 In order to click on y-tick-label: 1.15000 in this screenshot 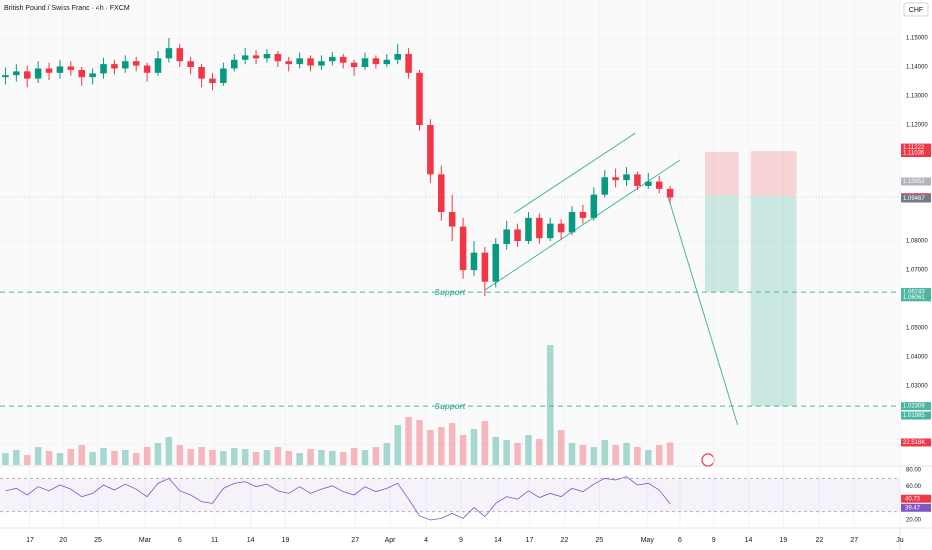, I will do `click(917, 39)`.